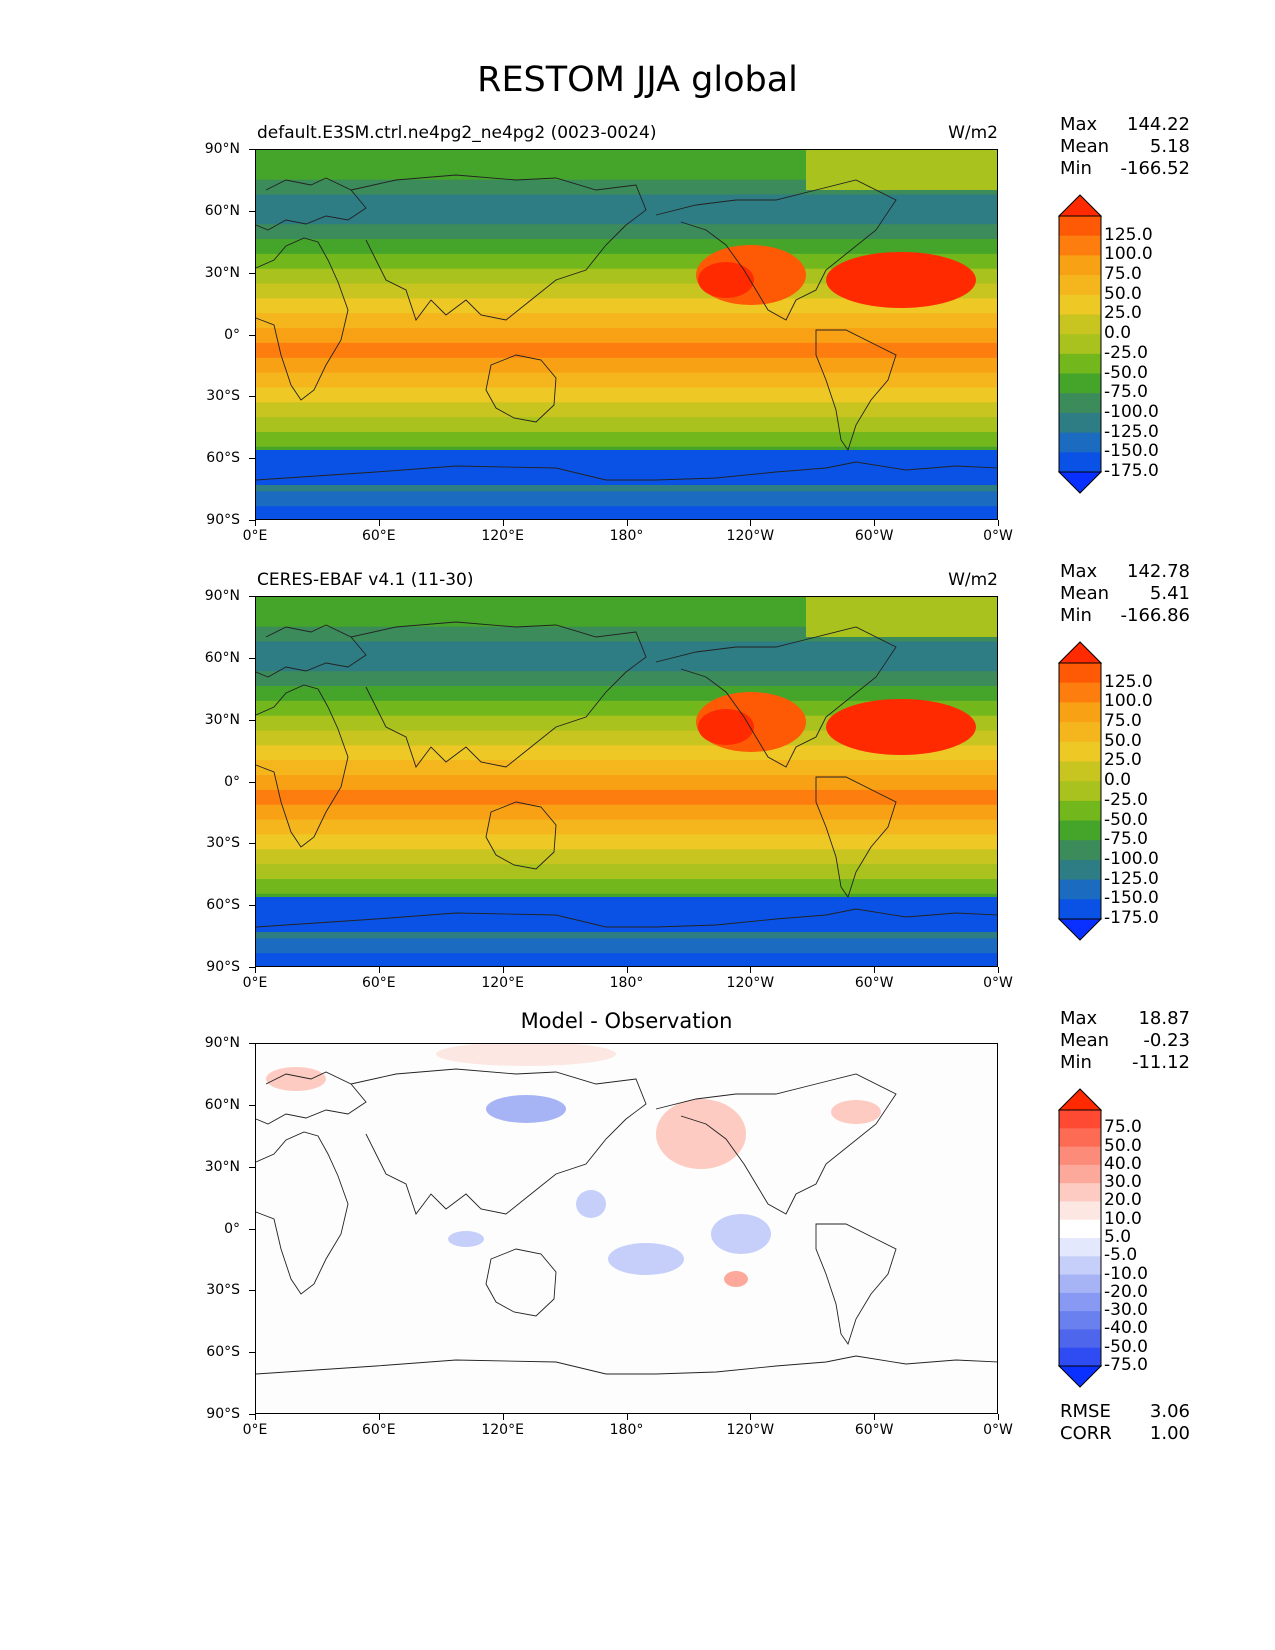 This screenshot has width=1275, height=1650. Describe the element at coordinates (1169, 146) in the screenshot. I see `stat-value: 5.18` at that location.